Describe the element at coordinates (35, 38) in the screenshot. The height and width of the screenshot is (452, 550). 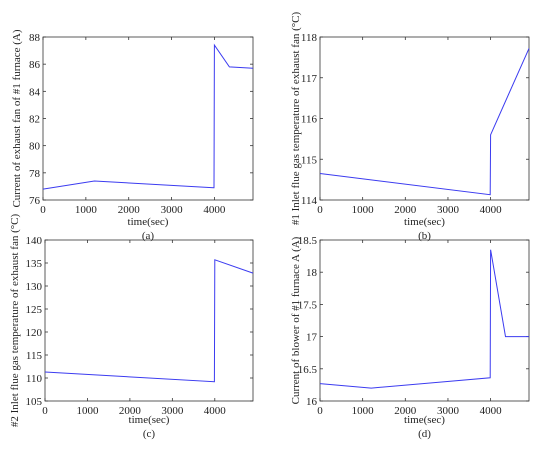
I see `y-tick-label: 88` at that location.